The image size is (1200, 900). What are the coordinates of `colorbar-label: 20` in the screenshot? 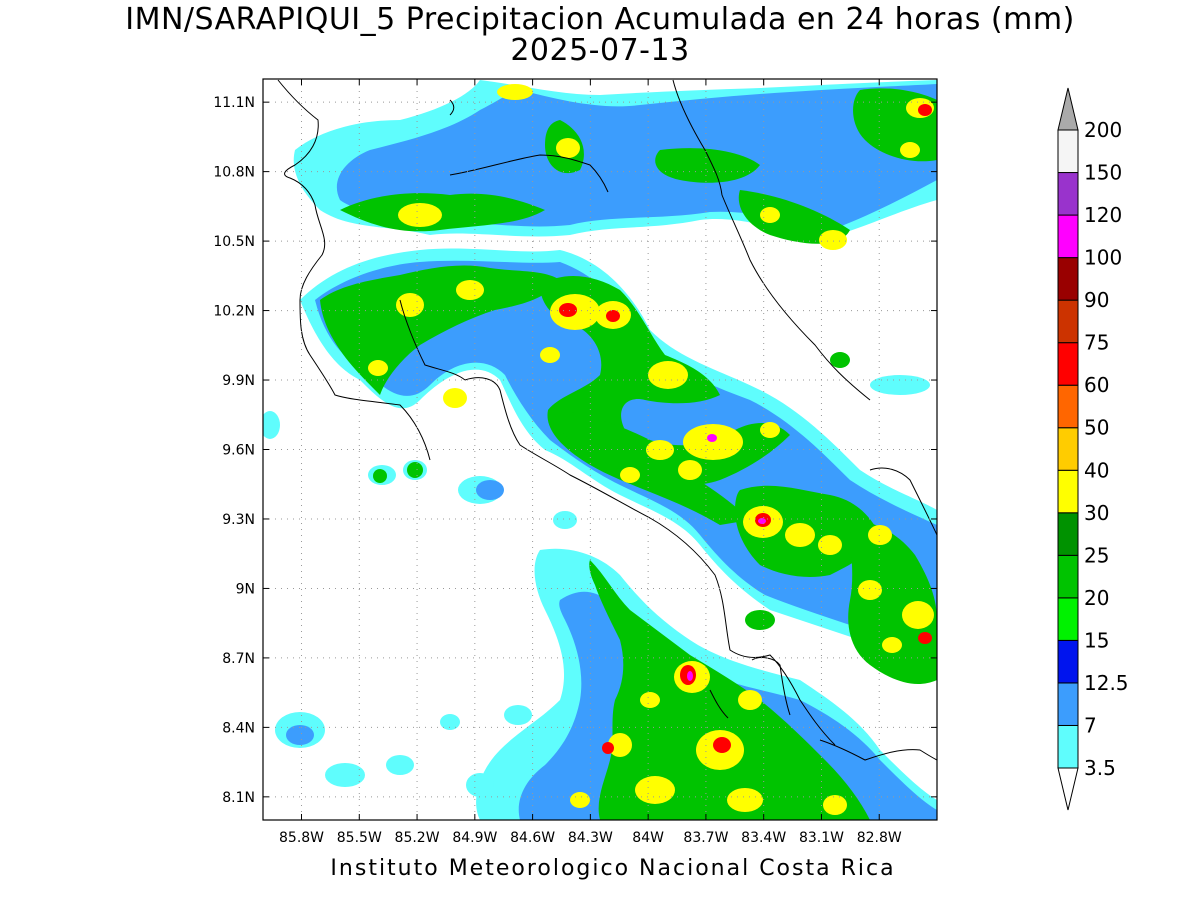 It's located at (1096, 598).